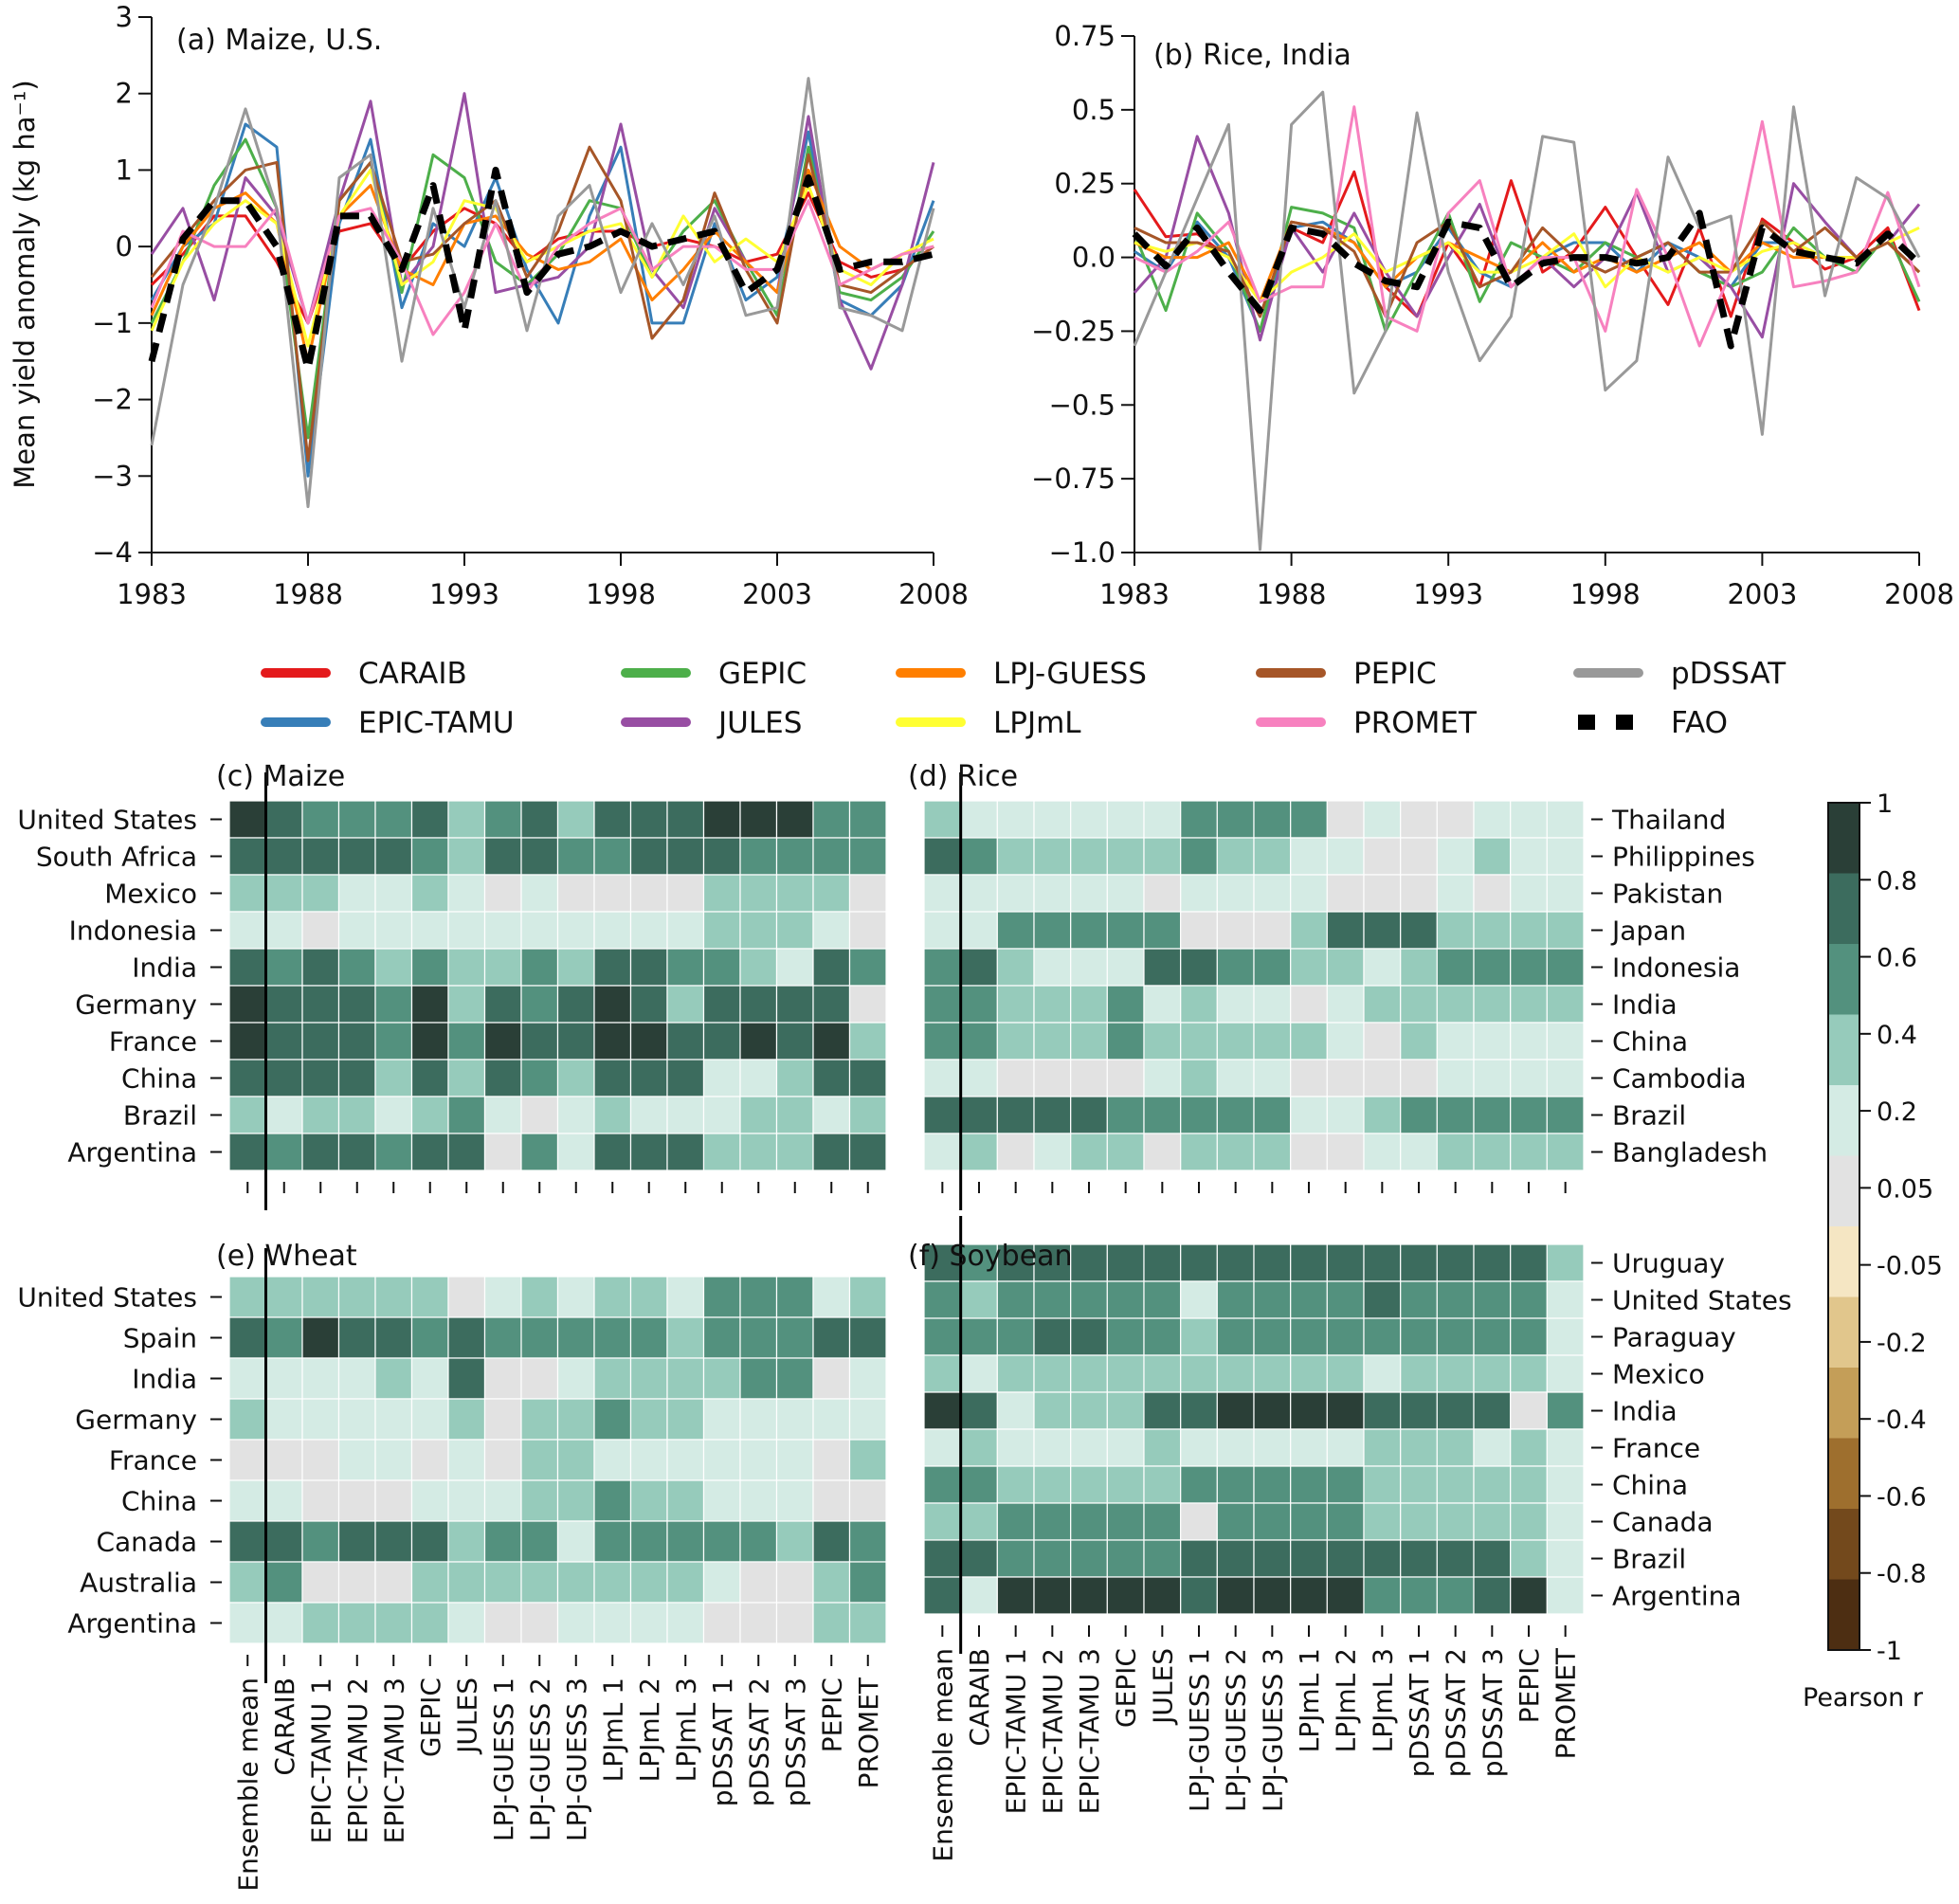 The image size is (1959, 1904). Describe the element at coordinates (153, 1042) in the screenshot. I see `row-label: France` at that location.